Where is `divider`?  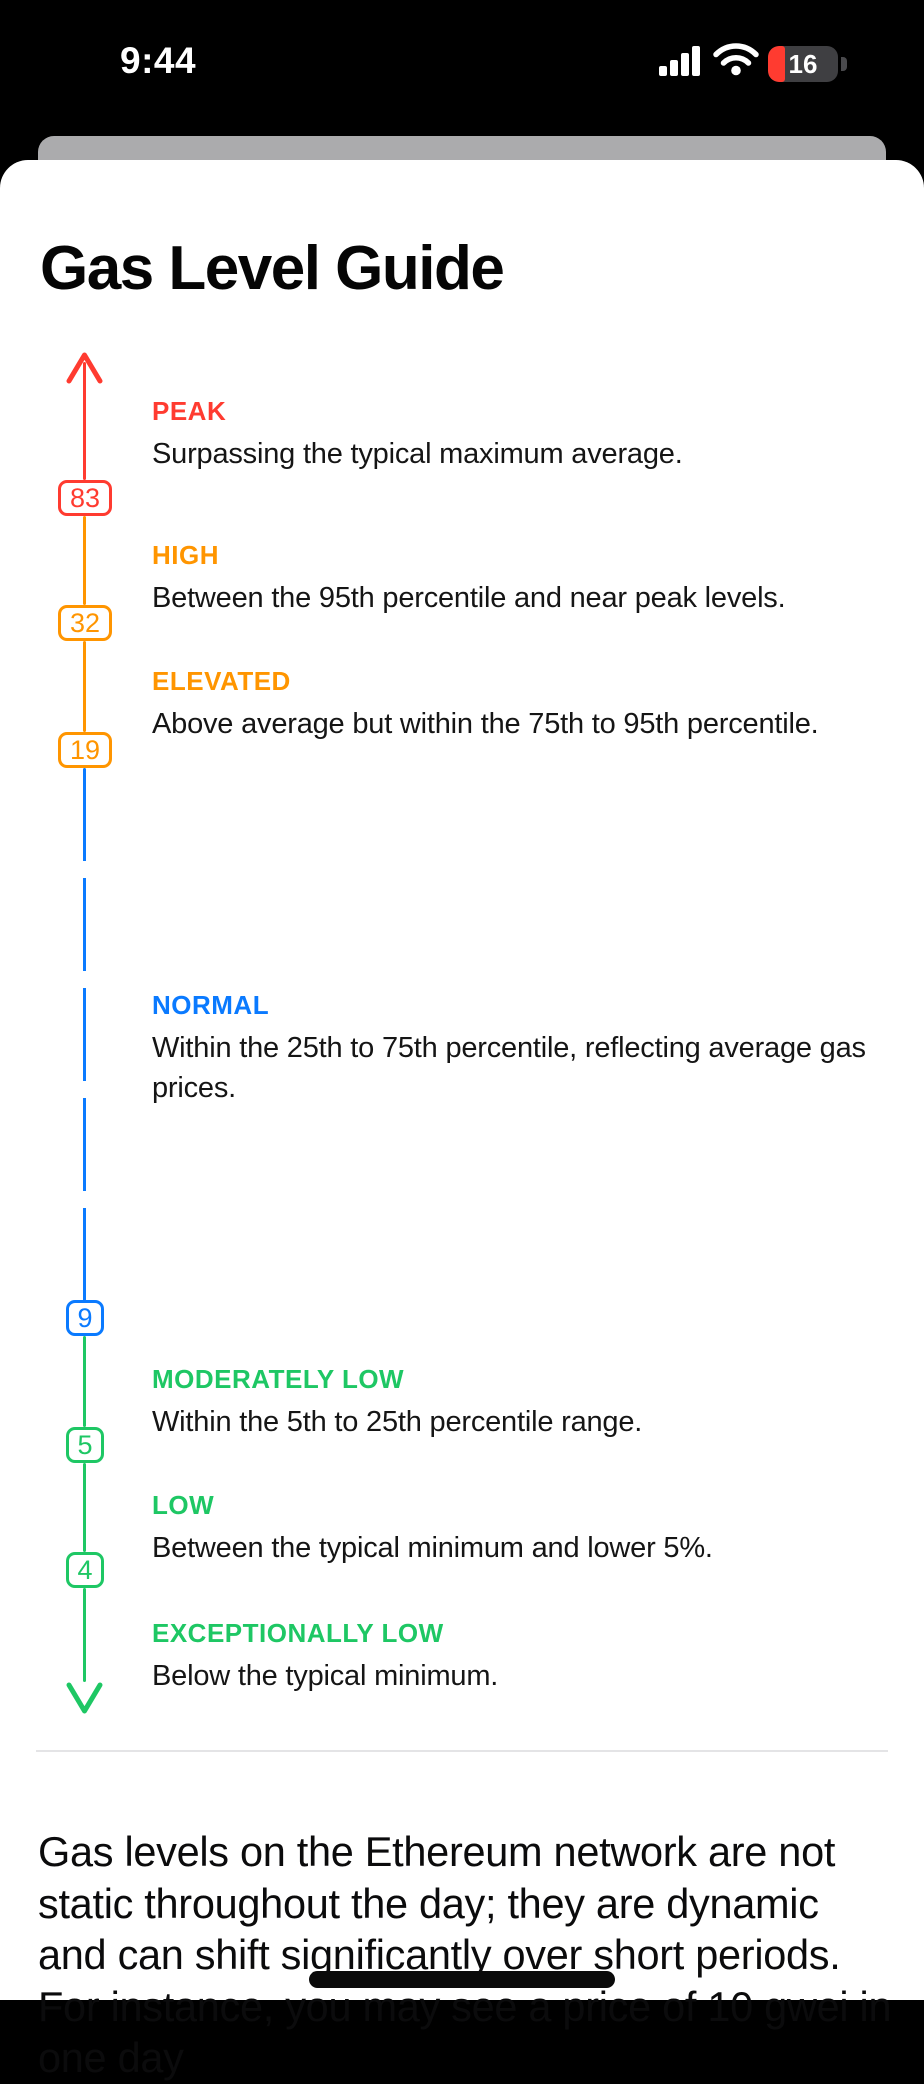 divider is located at coordinates (462, 1751).